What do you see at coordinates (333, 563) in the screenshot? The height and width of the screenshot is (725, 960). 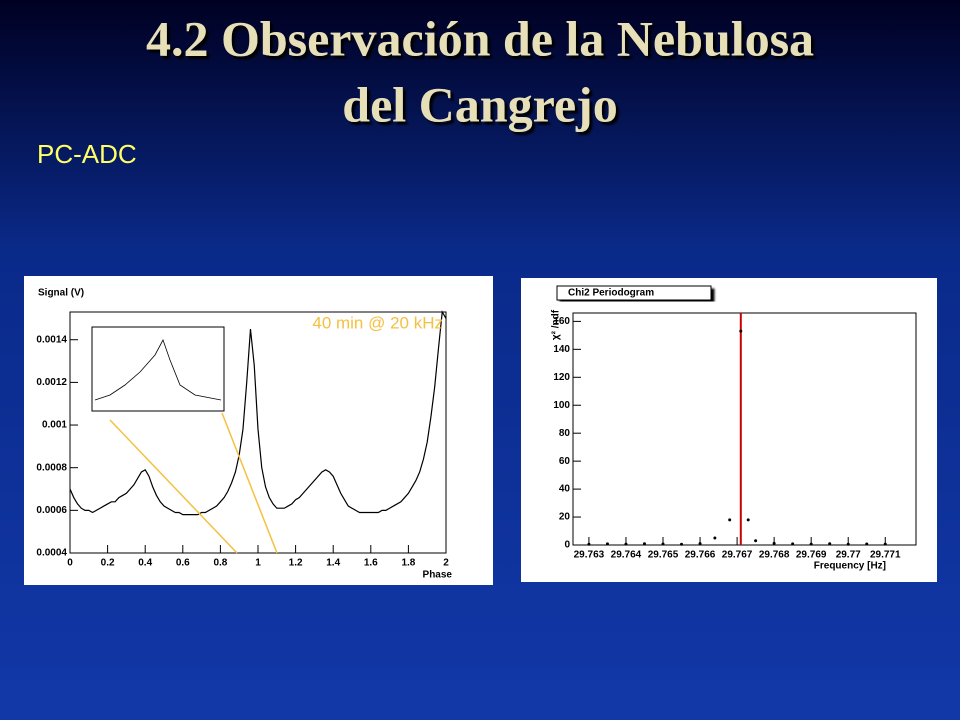 I see `x-tick-label: 1.4` at bounding box center [333, 563].